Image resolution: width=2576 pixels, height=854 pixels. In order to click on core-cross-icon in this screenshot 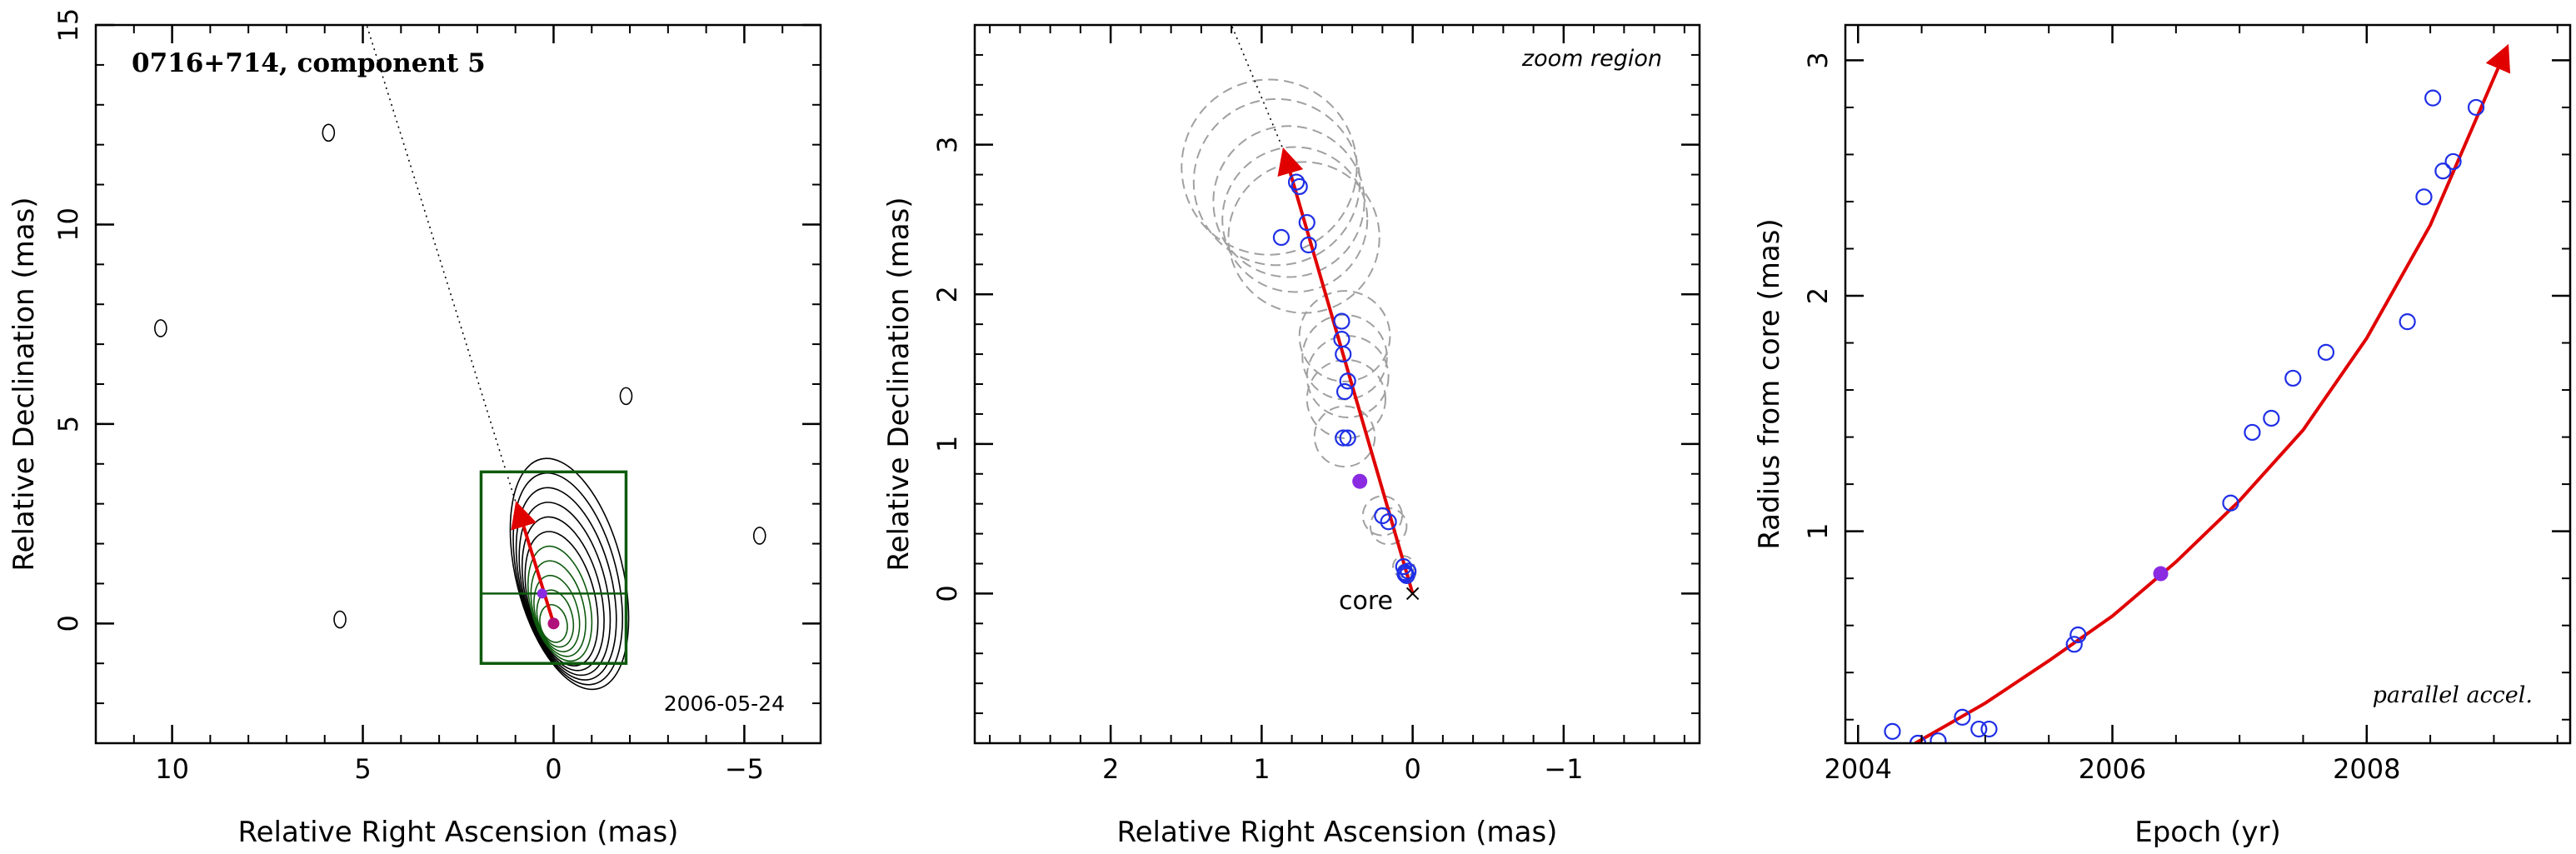, I will do `click(1412, 594)`.